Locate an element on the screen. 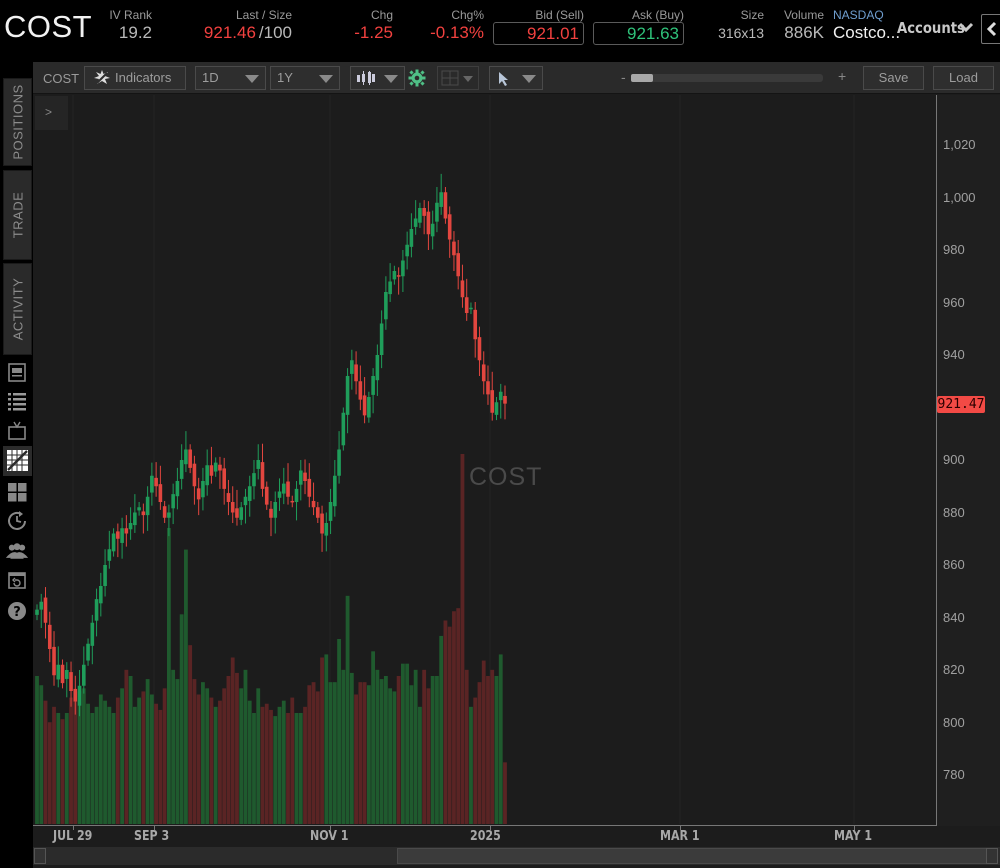 The width and height of the screenshot is (1000, 868). zoom-in-button: + is located at coordinates (842, 76).